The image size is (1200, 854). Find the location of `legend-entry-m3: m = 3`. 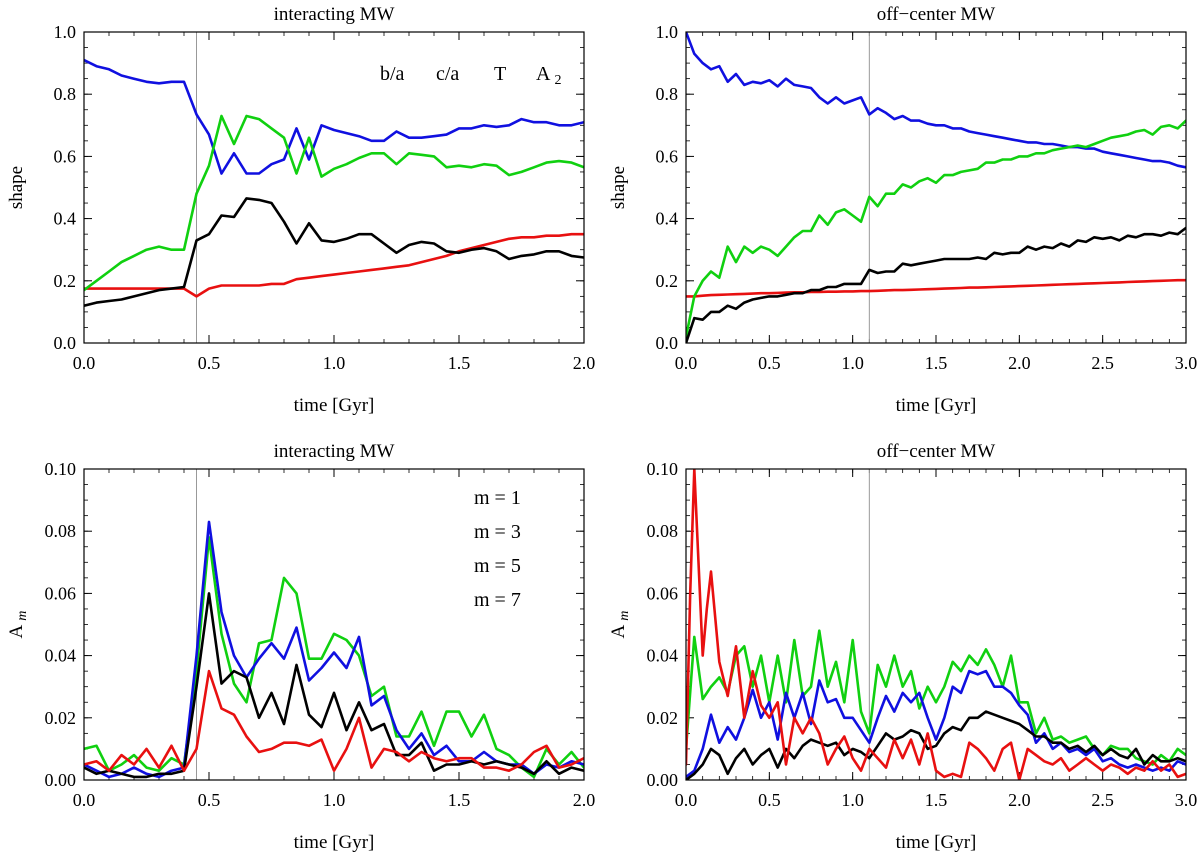

legend-entry-m3: m = 3 is located at coordinates (497, 532).